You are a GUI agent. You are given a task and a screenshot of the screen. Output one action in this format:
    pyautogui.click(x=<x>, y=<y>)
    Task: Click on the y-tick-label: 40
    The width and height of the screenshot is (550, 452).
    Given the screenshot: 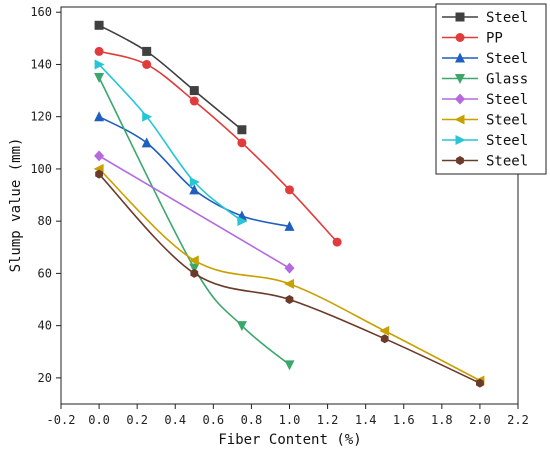 What is the action you would take?
    pyautogui.click(x=45, y=326)
    